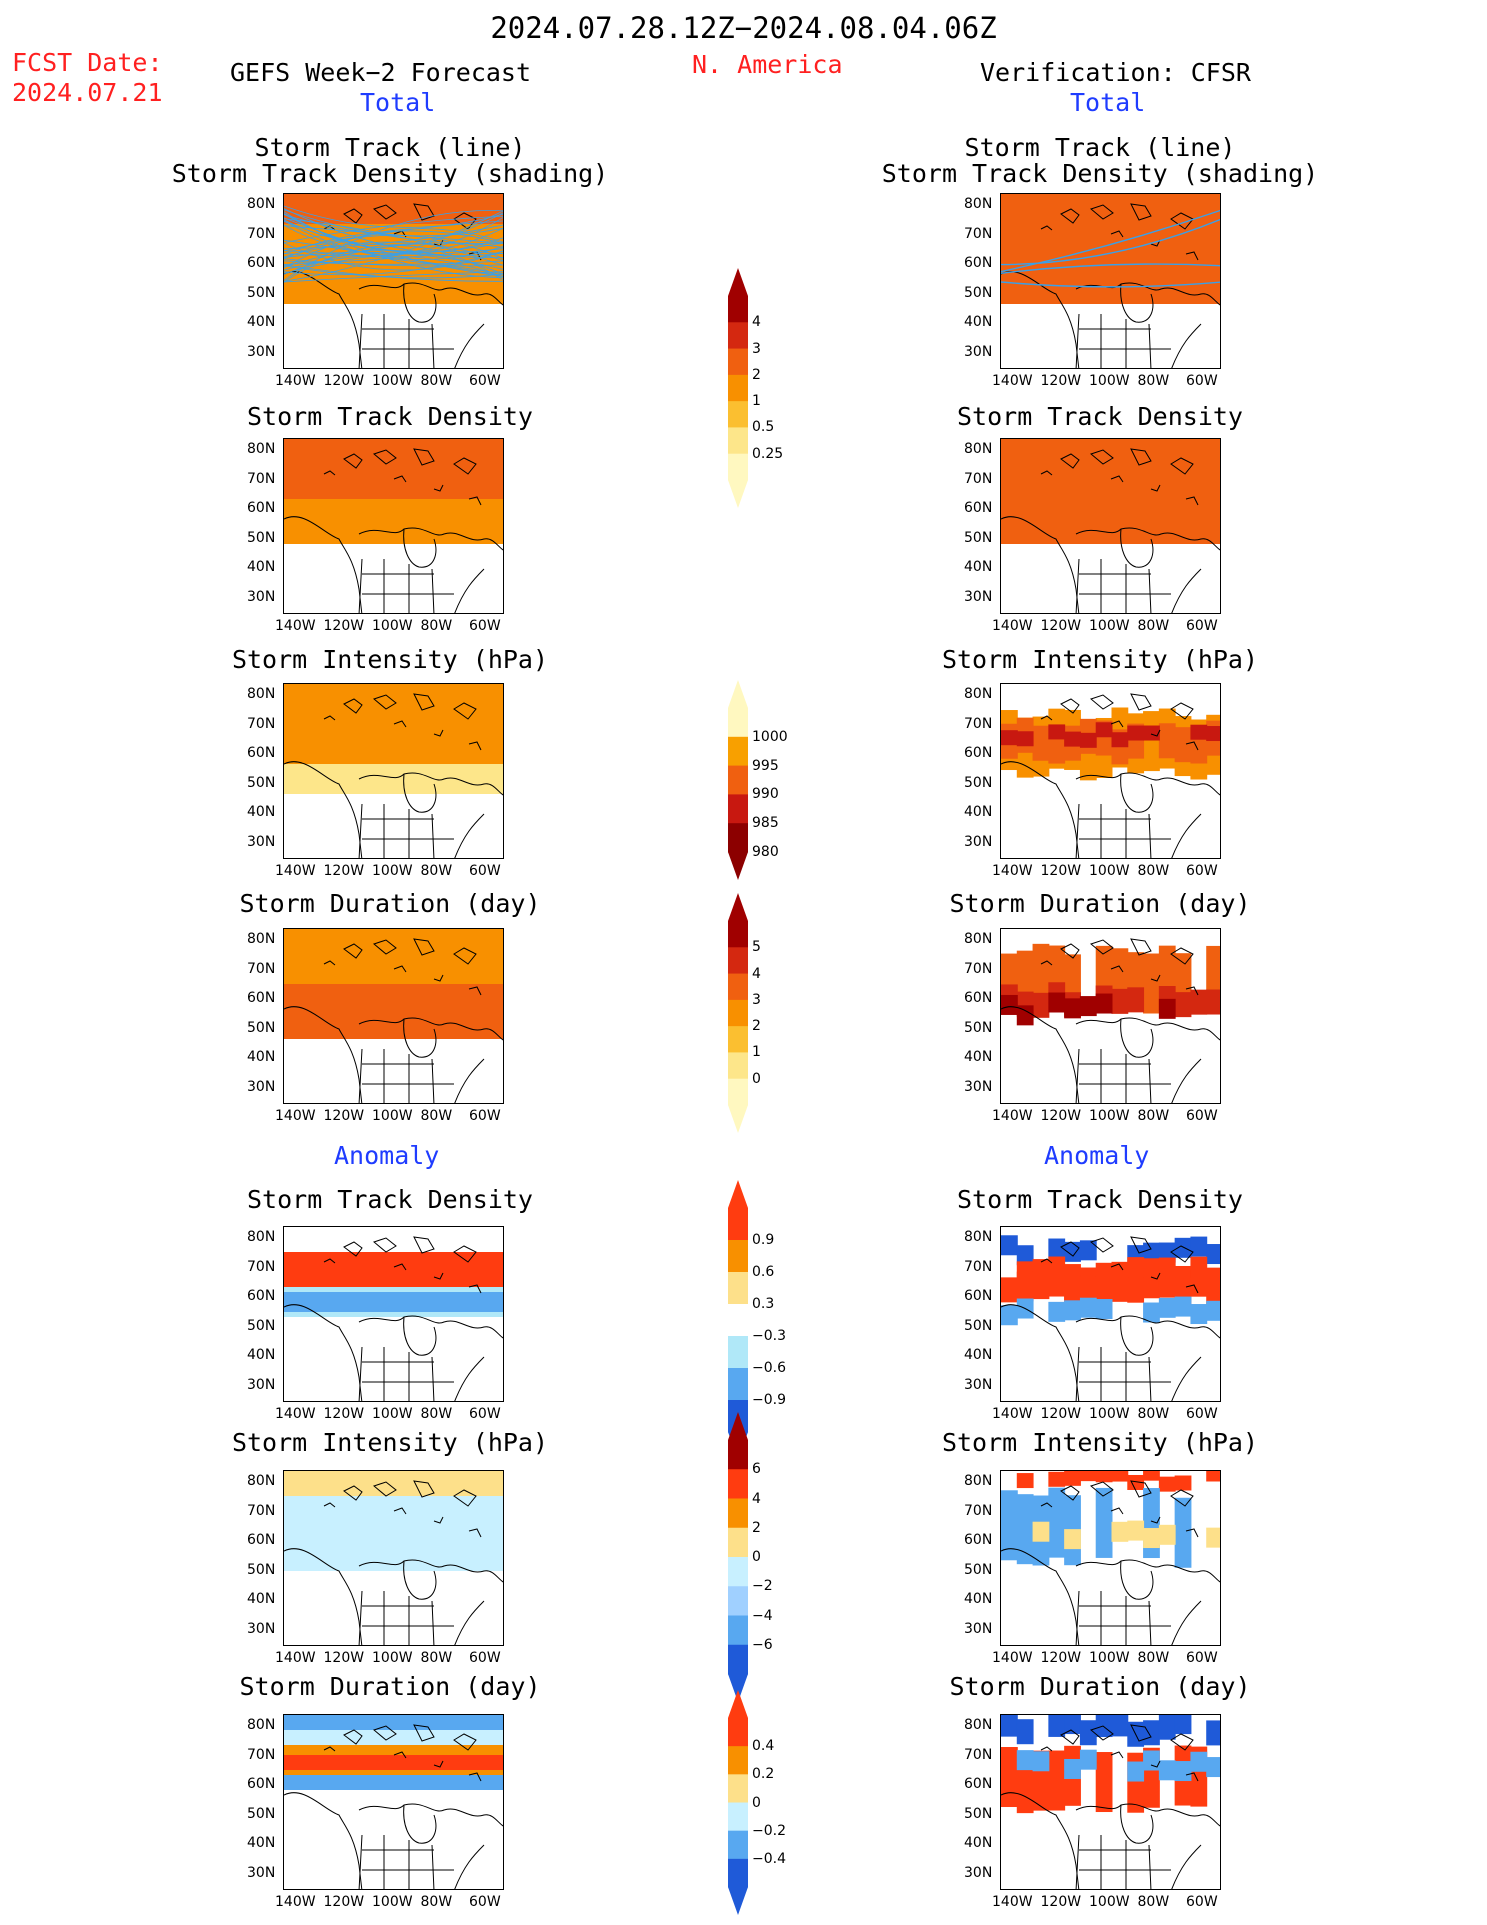 The height and width of the screenshot is (1925, 1487). Describe the element at coordinates (1100, 1686) in the screenshot. I see `right-panel7-title: Storm Duration (day)` at that location.